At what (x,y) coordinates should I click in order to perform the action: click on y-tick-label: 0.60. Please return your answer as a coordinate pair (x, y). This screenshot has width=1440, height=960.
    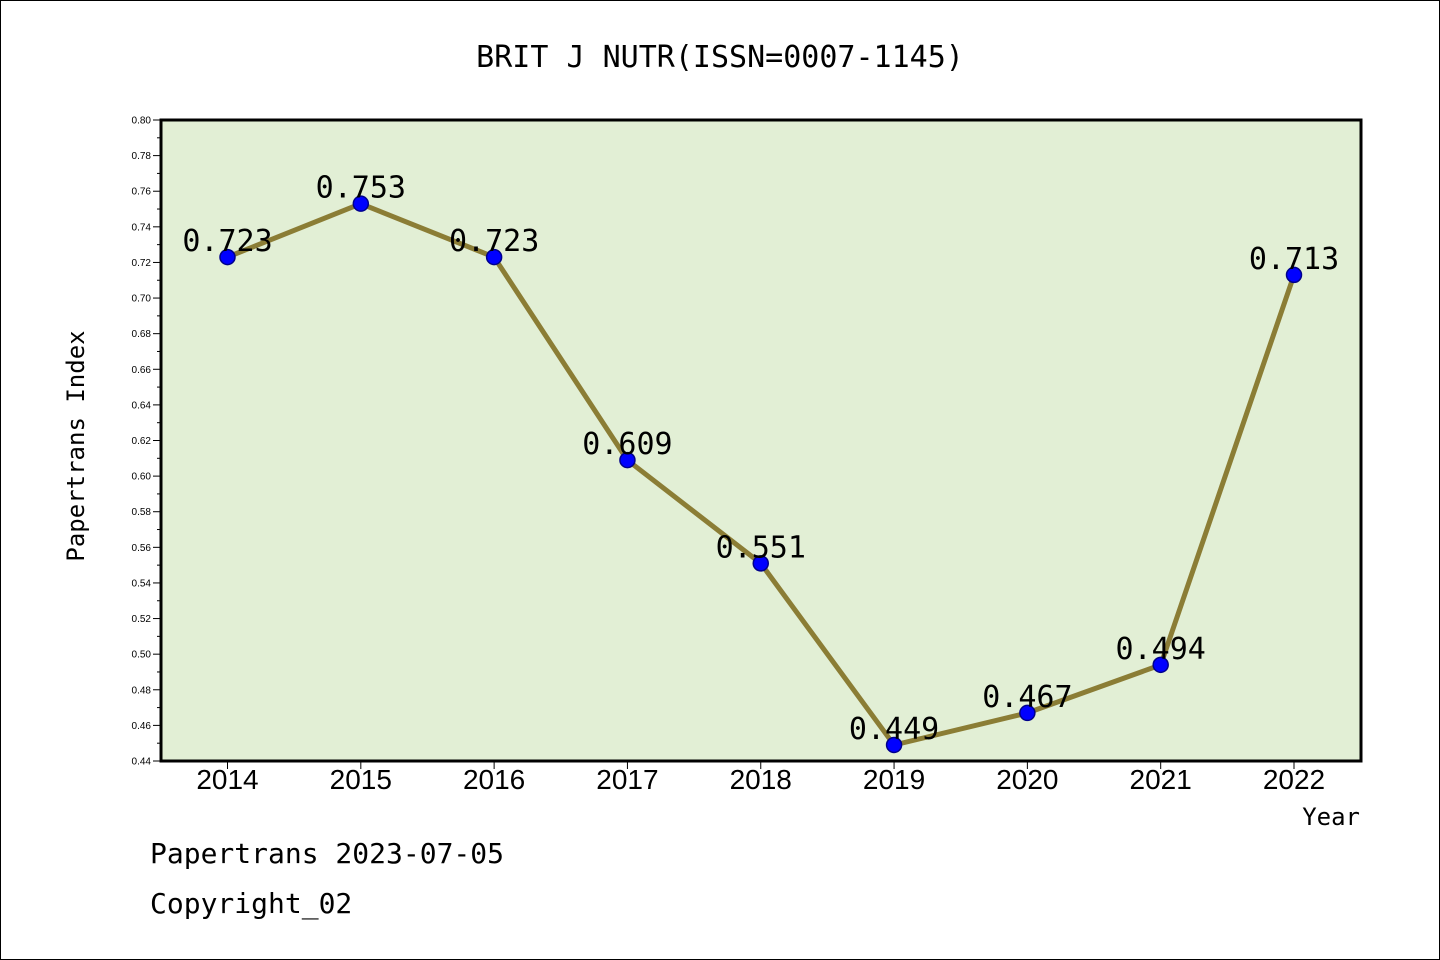
    Looking at the image, I should click on (142, 477).